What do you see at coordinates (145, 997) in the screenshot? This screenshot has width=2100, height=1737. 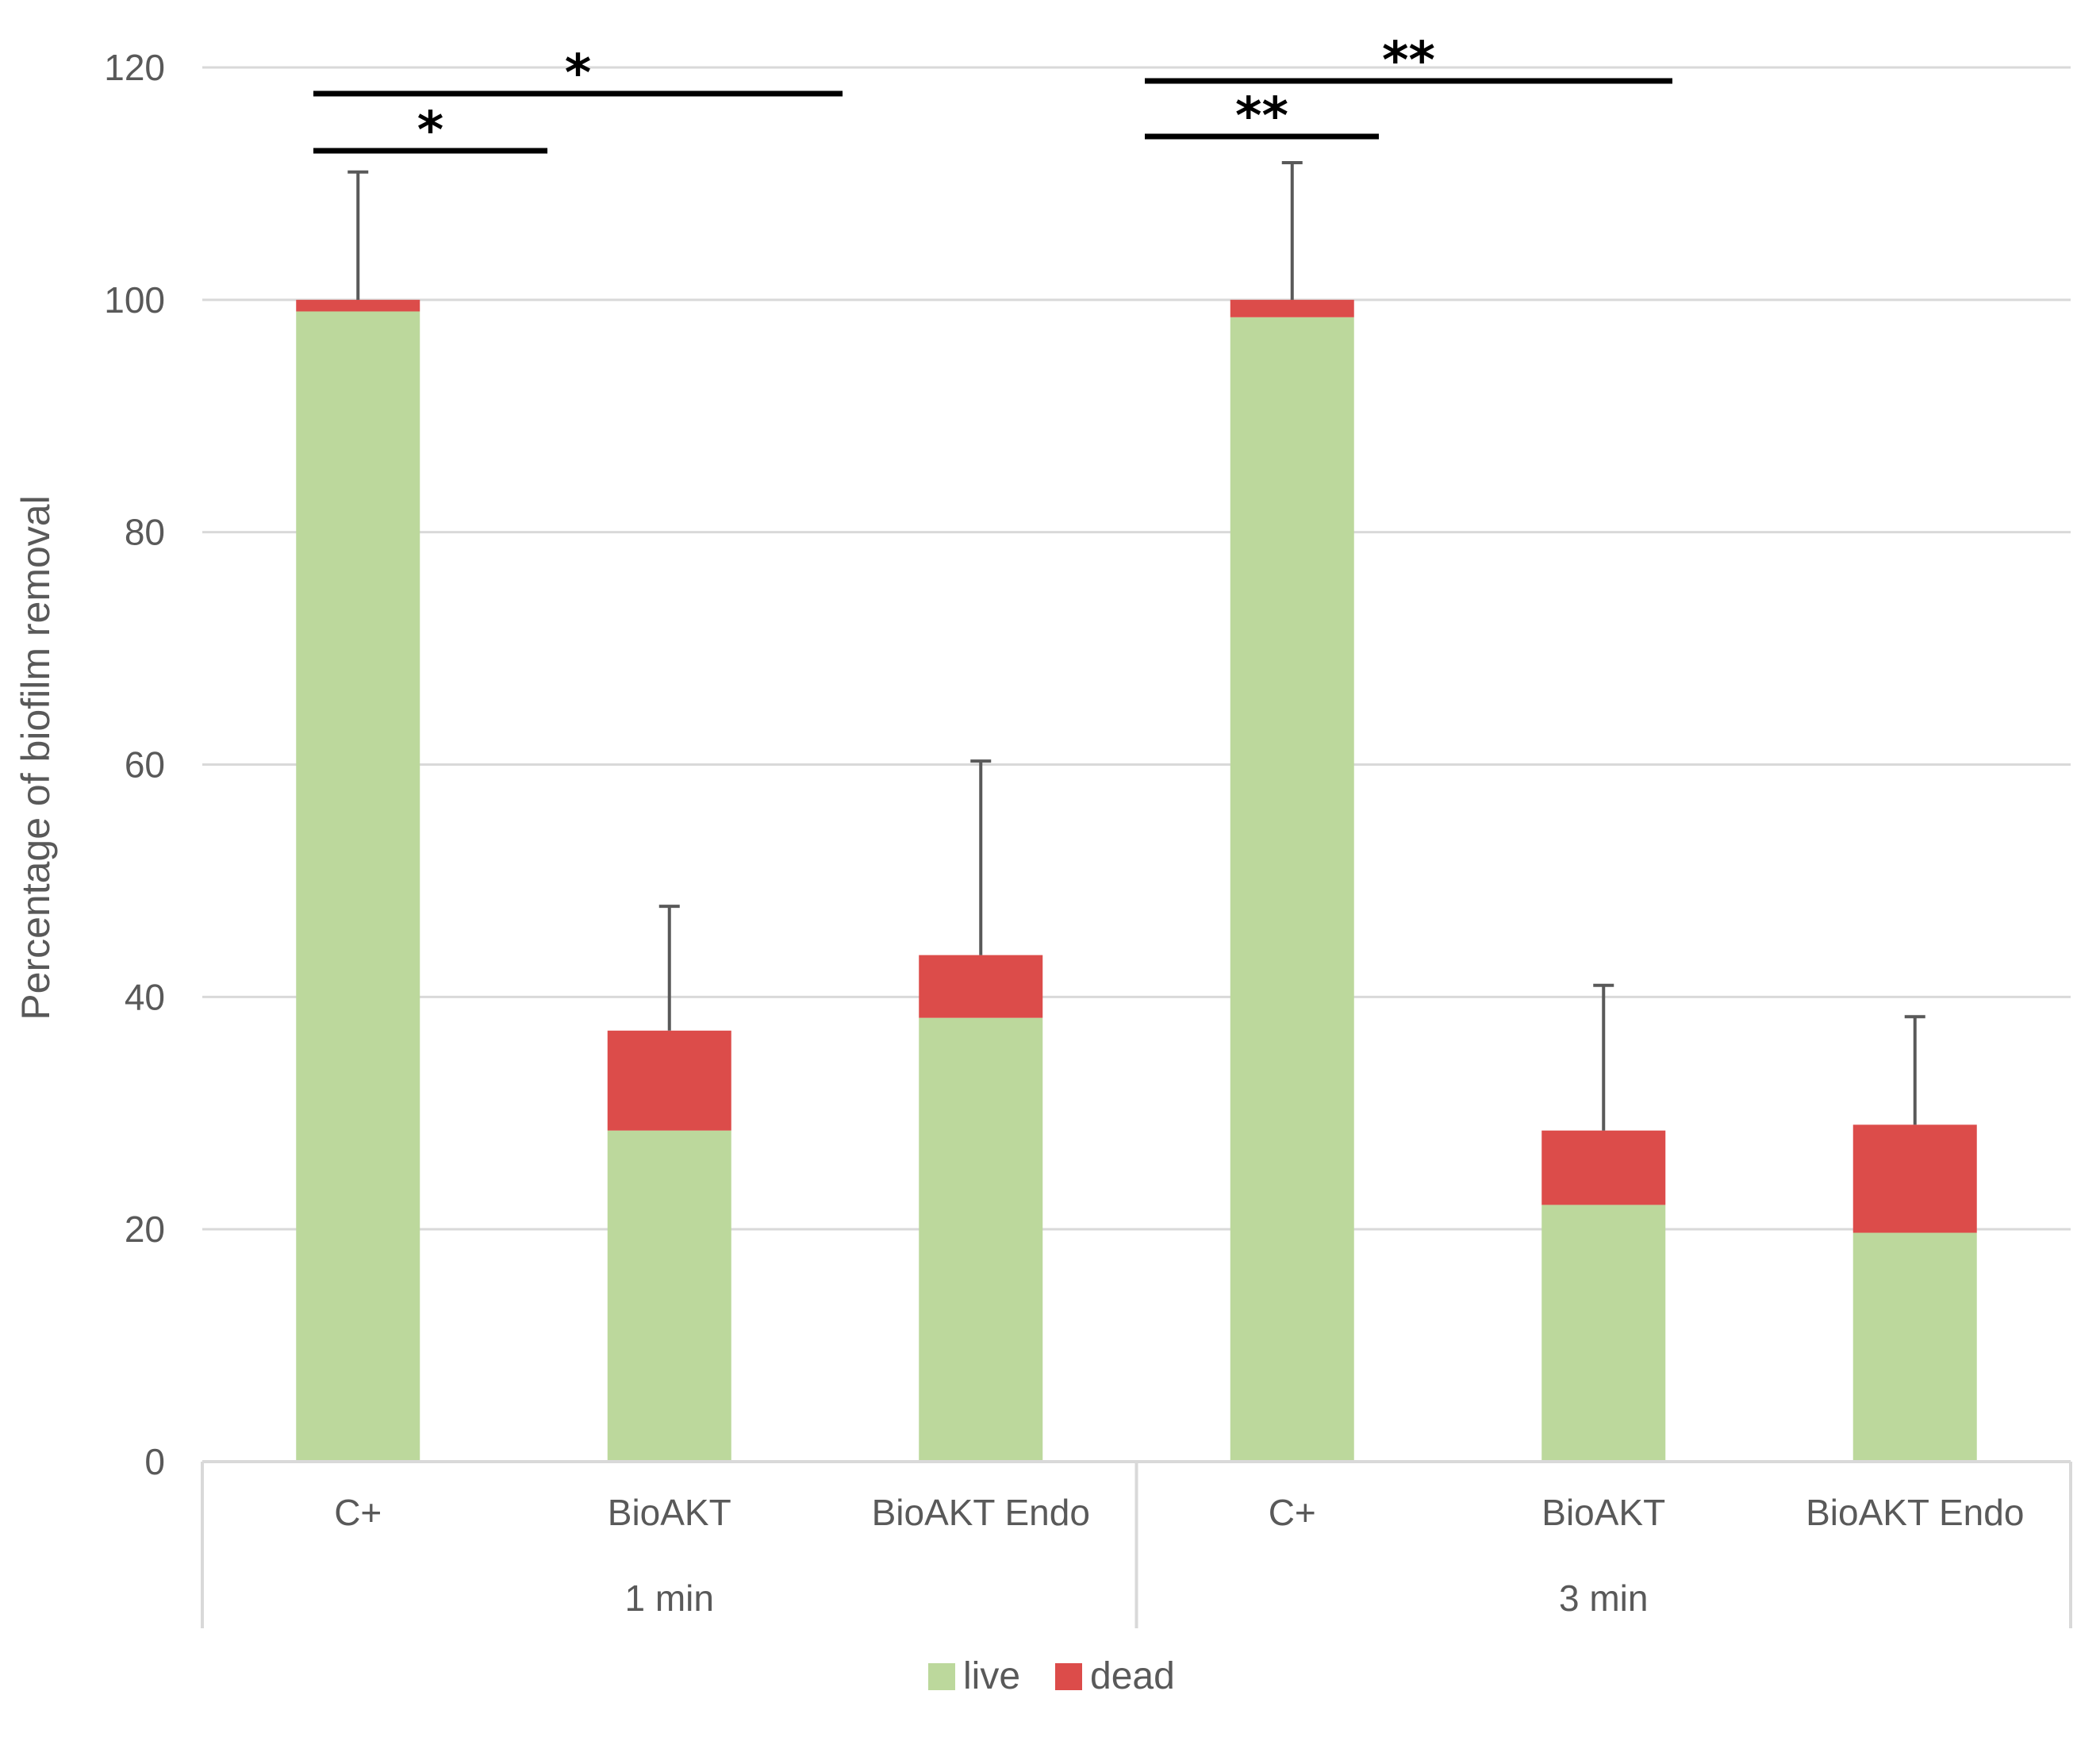 I see `y-tick-label: 40` at bounding box center [145, 997].